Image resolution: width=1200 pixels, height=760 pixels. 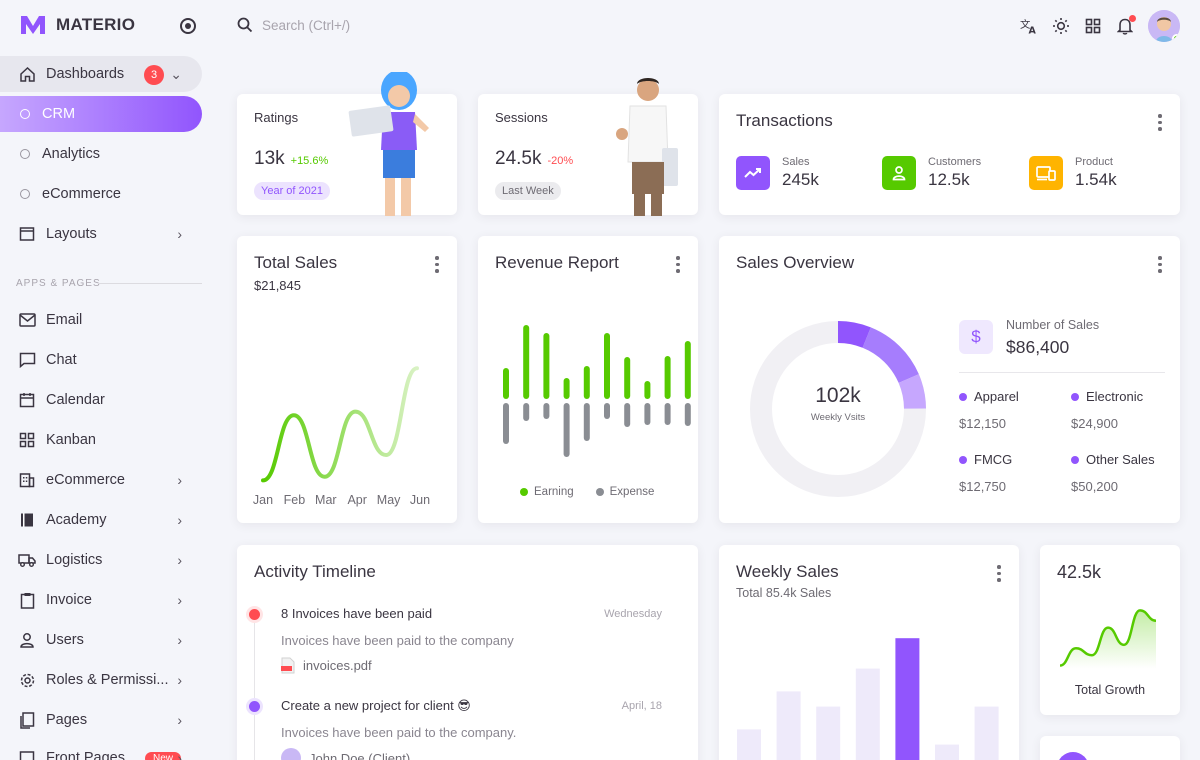 What do you see at coordinates (528, 191) in the screenshot?
I see `sessions-chip: Last Week` at bounding box center [528, 191].